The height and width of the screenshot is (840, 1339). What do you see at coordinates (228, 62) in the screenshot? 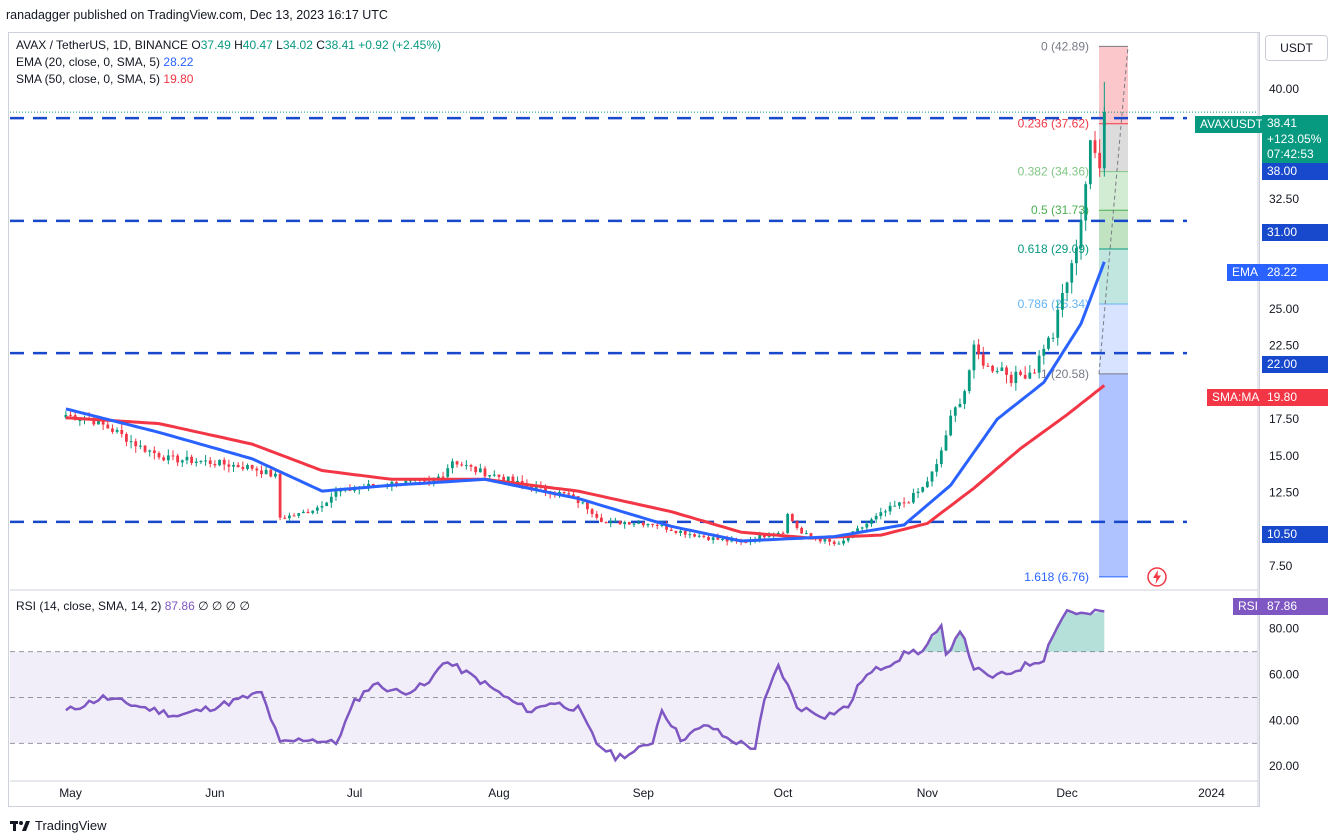
I see `ema-row: EMA (20, close, 0, SMA, 5) 28.22` at bounding box center [228, 62].